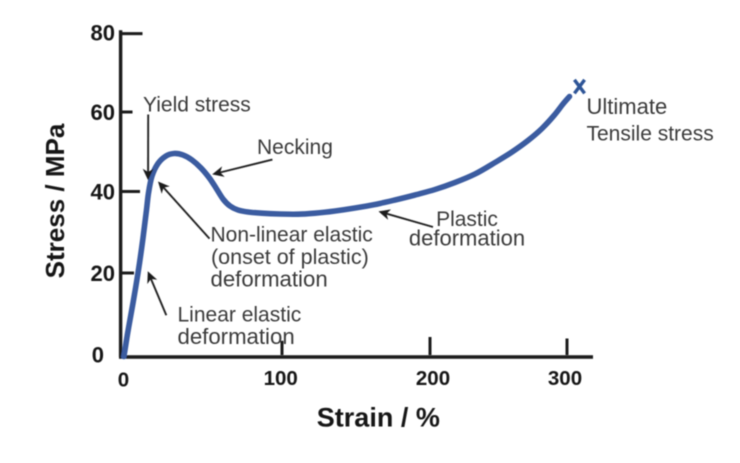 The height and width of the screenshot is (463, 740). Describe the element at coordinates (290, 257) in the screenshot. I see `svg-text: (onset of plastic)` at that location.